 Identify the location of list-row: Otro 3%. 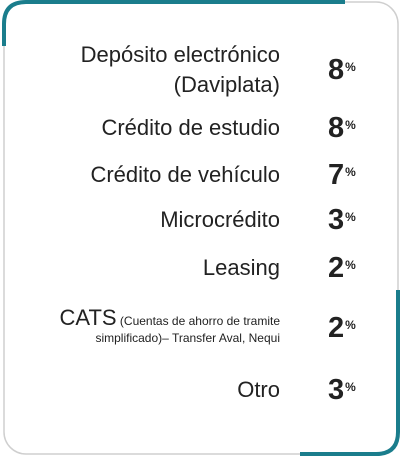
(195, 390).